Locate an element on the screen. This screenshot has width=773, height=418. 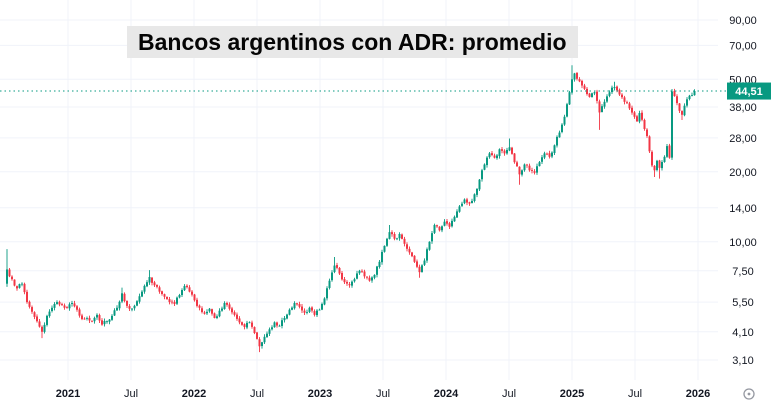
chart-title: Bancos argentinos con ADR: promedio is located at coordinates (352, 42).